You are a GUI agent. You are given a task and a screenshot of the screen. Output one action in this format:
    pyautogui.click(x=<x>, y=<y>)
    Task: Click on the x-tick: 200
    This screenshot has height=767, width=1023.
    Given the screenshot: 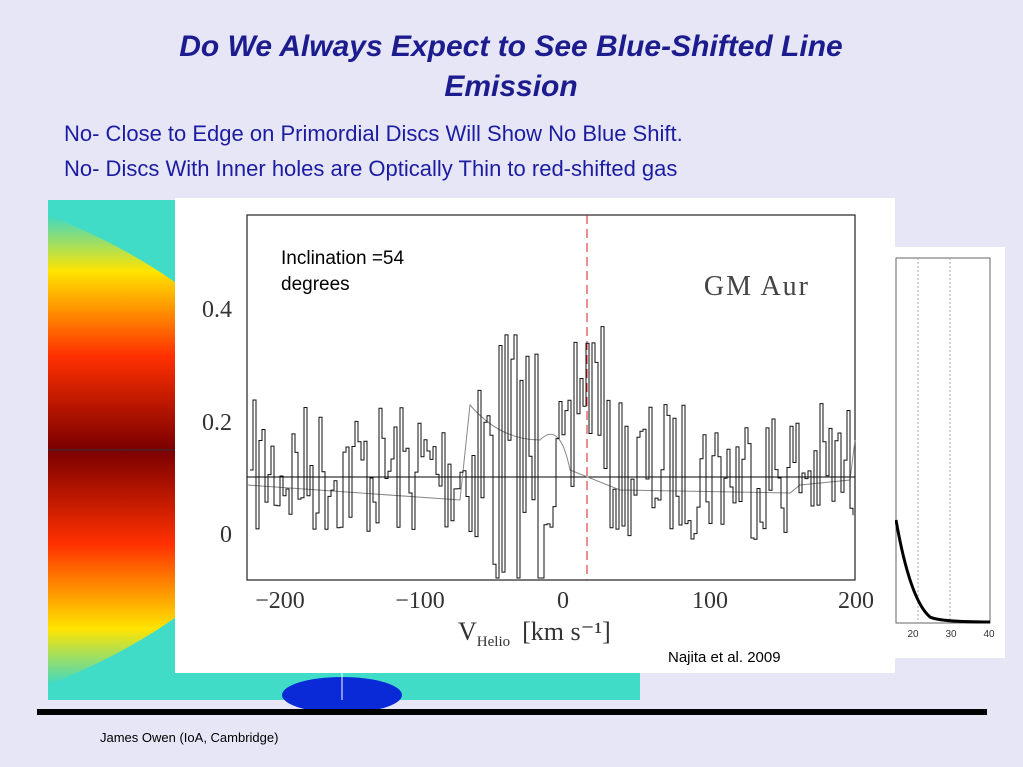 What is the action you would take?
    pyautogui.click(x=856, y=601)
    